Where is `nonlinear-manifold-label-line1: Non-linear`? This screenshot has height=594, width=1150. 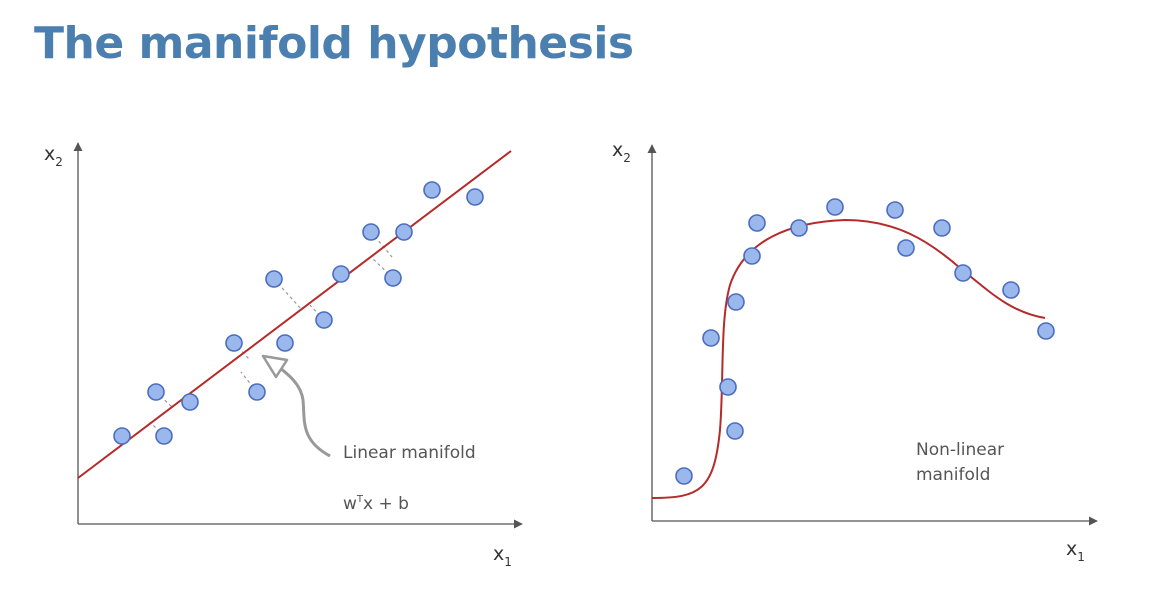
nonlinear-manifold-label-line1: Non-linear is located at coordinates (960, 450).